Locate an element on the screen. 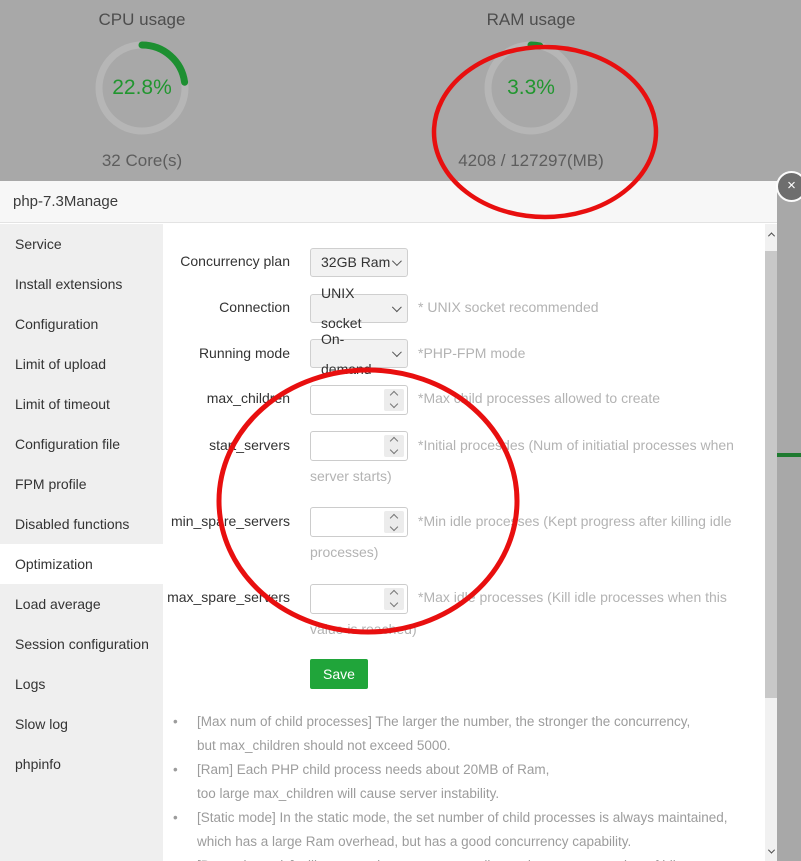 The width and height of the screenshot is (801, 861). scroll-down-button is located at coordinates (771, 851).